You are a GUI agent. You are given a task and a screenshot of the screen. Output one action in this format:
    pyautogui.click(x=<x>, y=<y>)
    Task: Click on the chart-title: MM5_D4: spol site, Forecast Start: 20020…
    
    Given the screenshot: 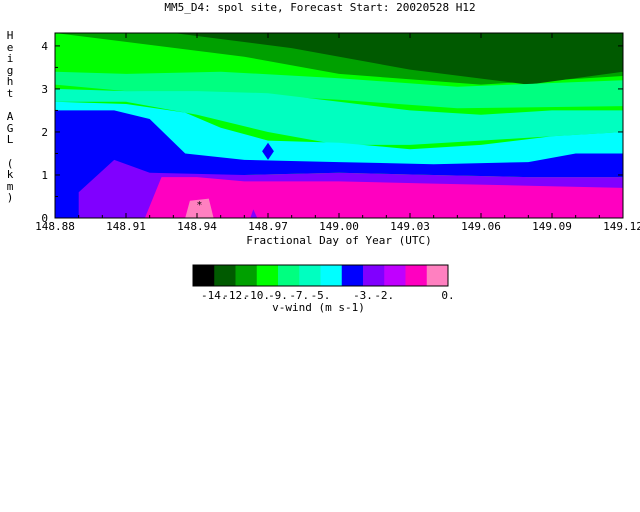 What is the action you would take?
    pyautogui.click(x=320, y=7)
    